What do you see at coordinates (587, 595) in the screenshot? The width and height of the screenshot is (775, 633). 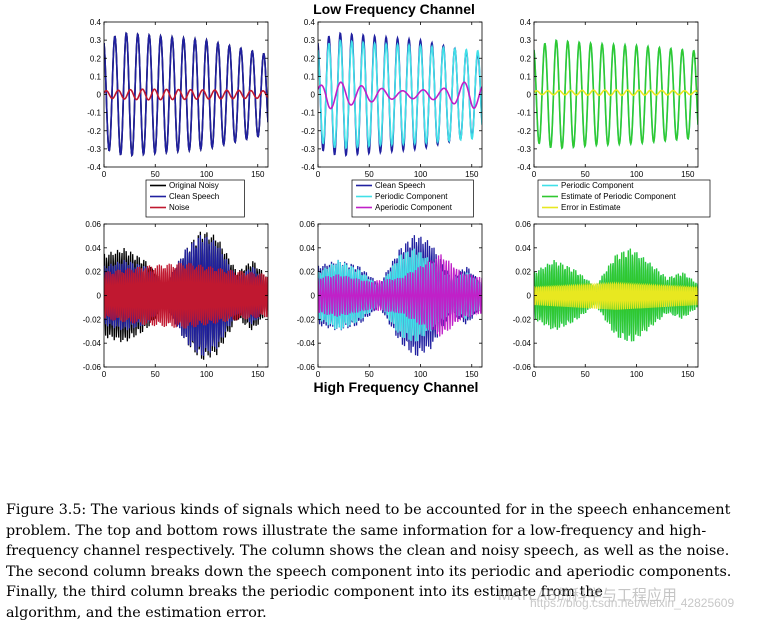 I see `watermark-brand: MATLAB的科学与工程应用` at bounding box center [587, 595].